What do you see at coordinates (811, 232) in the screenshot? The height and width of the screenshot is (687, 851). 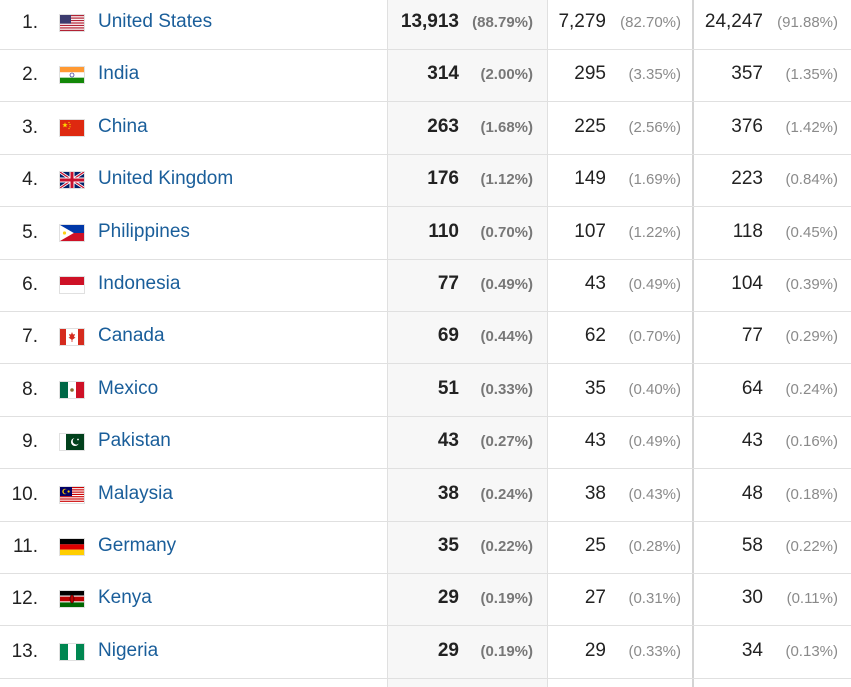 I see `metric3-percent: (0.45%)` at bounding box center [811, 232].